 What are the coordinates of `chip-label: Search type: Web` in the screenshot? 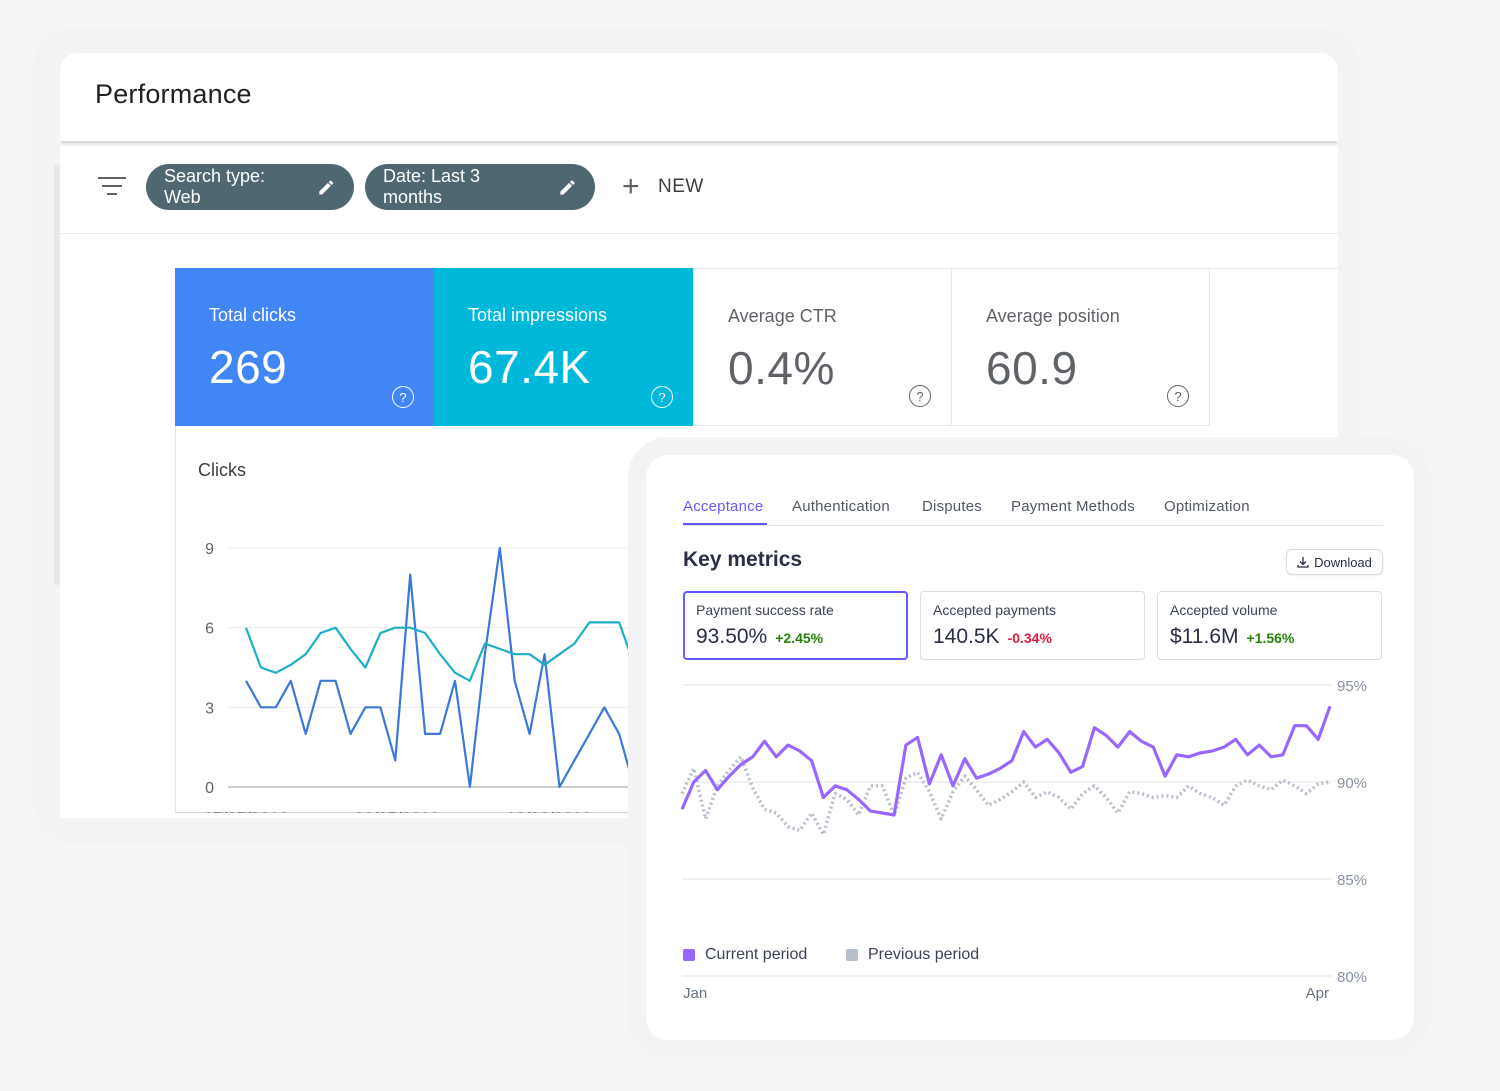 It's located at (215, 186).